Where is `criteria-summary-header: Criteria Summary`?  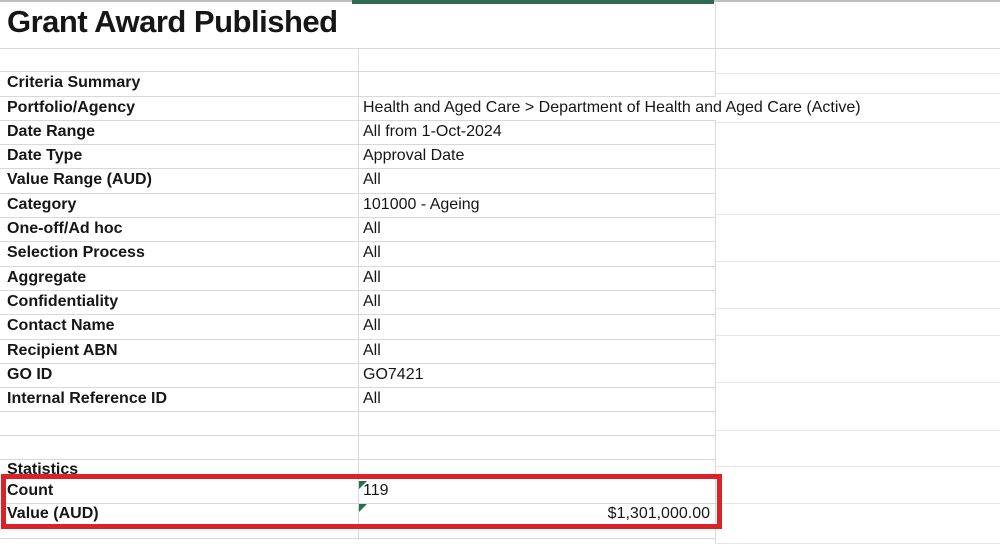
criteria-summary-header: Criteria Summary is located at coordinates (74, 82).